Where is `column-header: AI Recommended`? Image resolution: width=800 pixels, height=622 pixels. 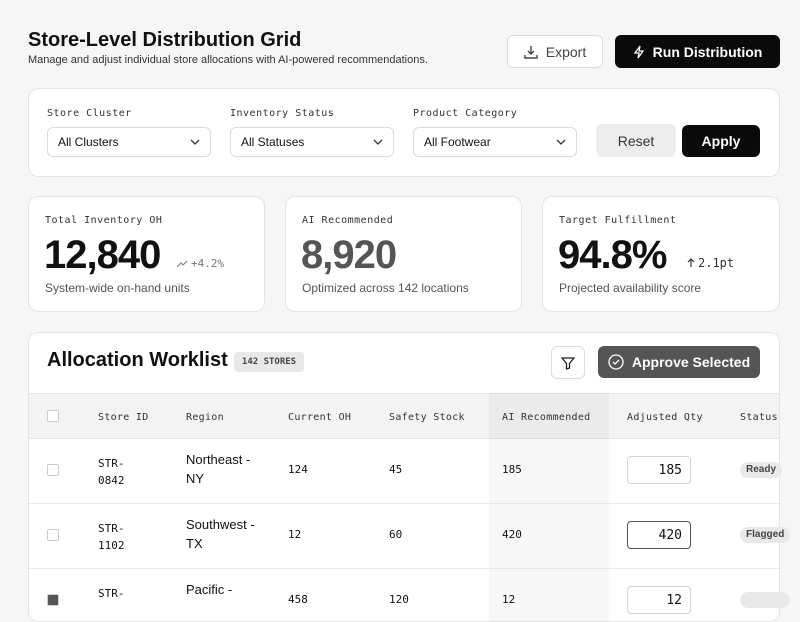
column-header: AI Recommended is located at coordinates (546, 417).